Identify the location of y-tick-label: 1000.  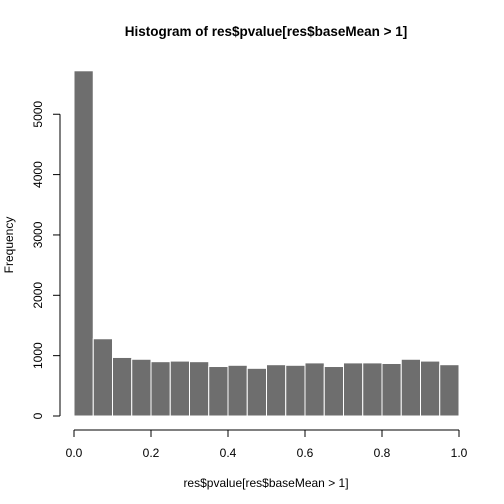
(38, 355).